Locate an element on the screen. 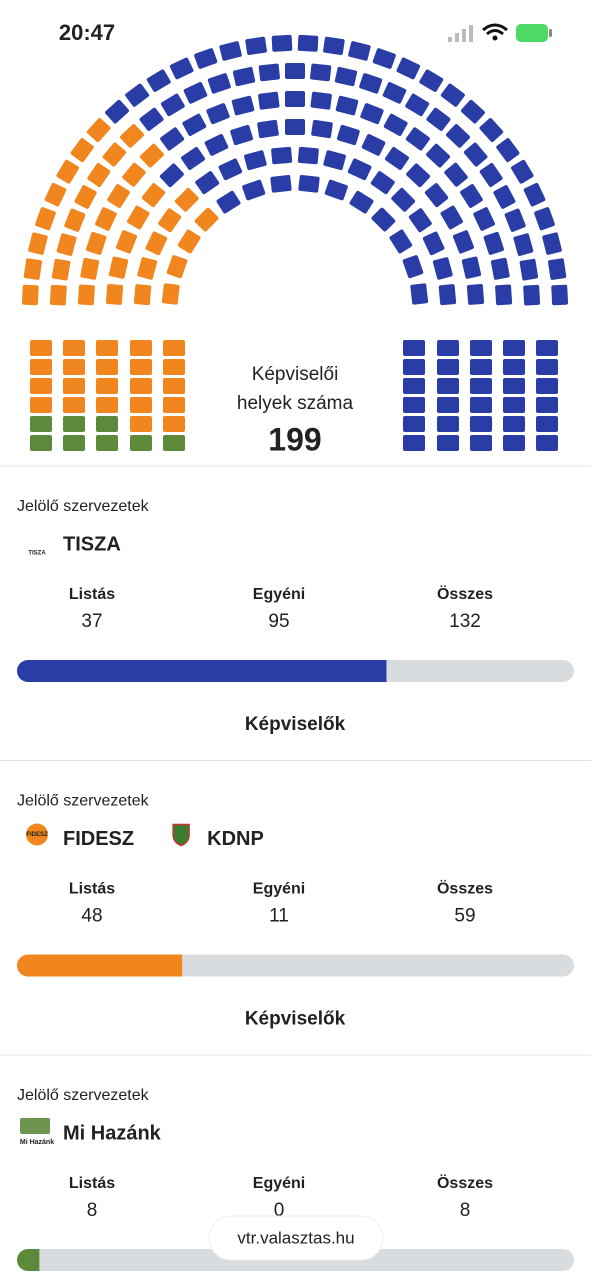 The height and width of the screenshot is (1280, 591). seat-caption: Képviselői is located at coordinates (295, 374).